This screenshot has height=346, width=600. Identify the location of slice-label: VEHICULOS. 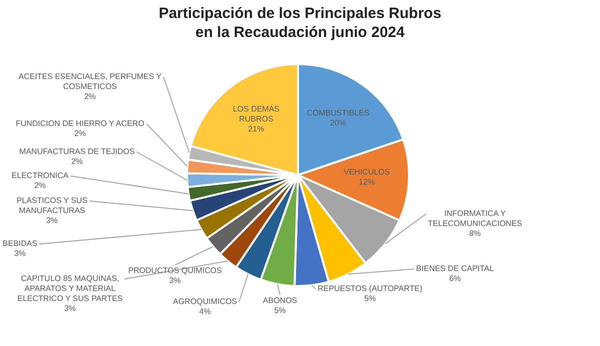
(367, 171).